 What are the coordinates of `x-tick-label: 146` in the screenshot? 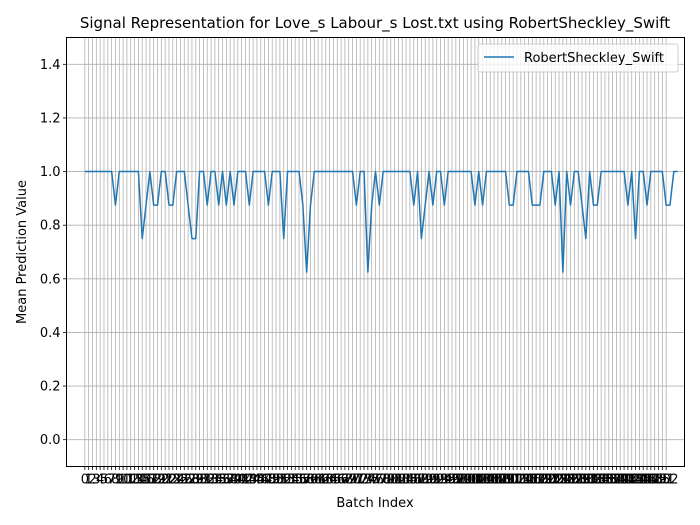 It's located at (643, 480).